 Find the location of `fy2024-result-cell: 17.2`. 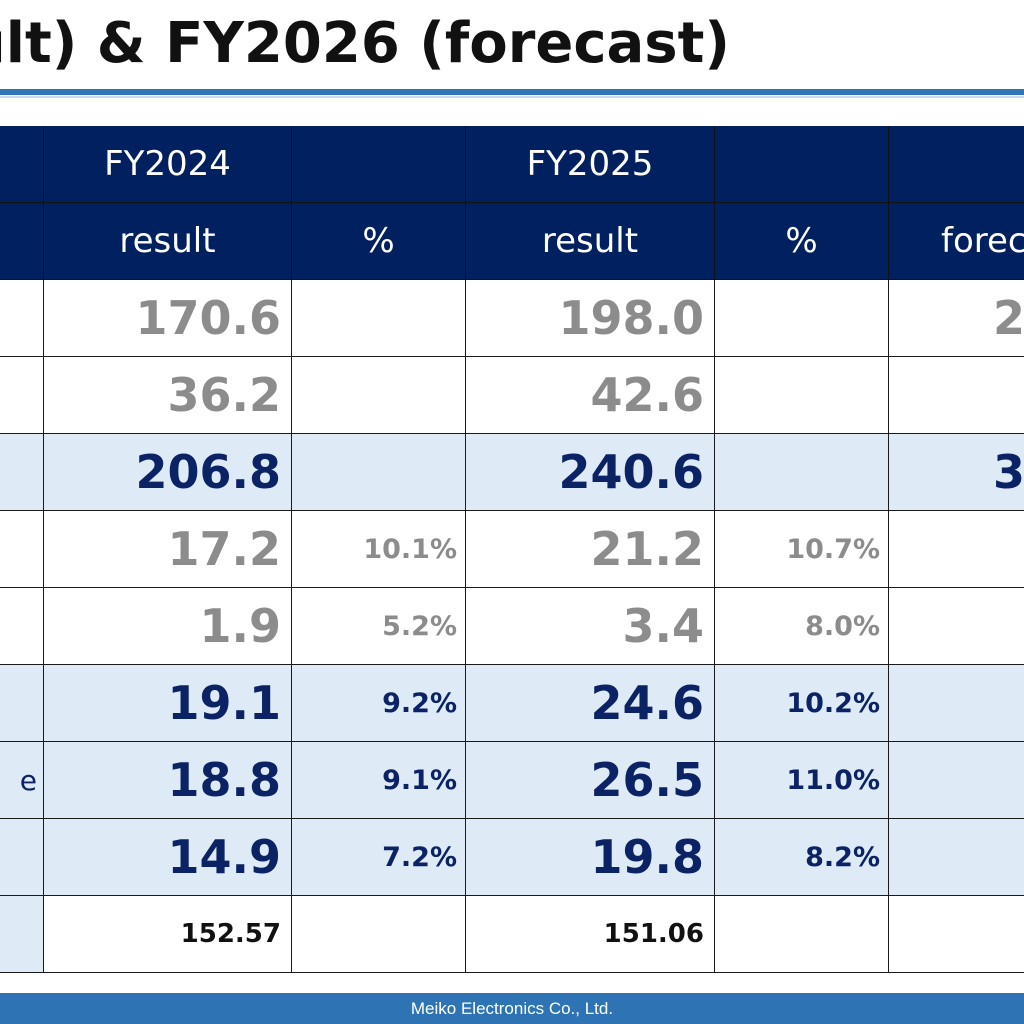

fy2024-result-cell: 17.2 is located at coordinates (168, 549).